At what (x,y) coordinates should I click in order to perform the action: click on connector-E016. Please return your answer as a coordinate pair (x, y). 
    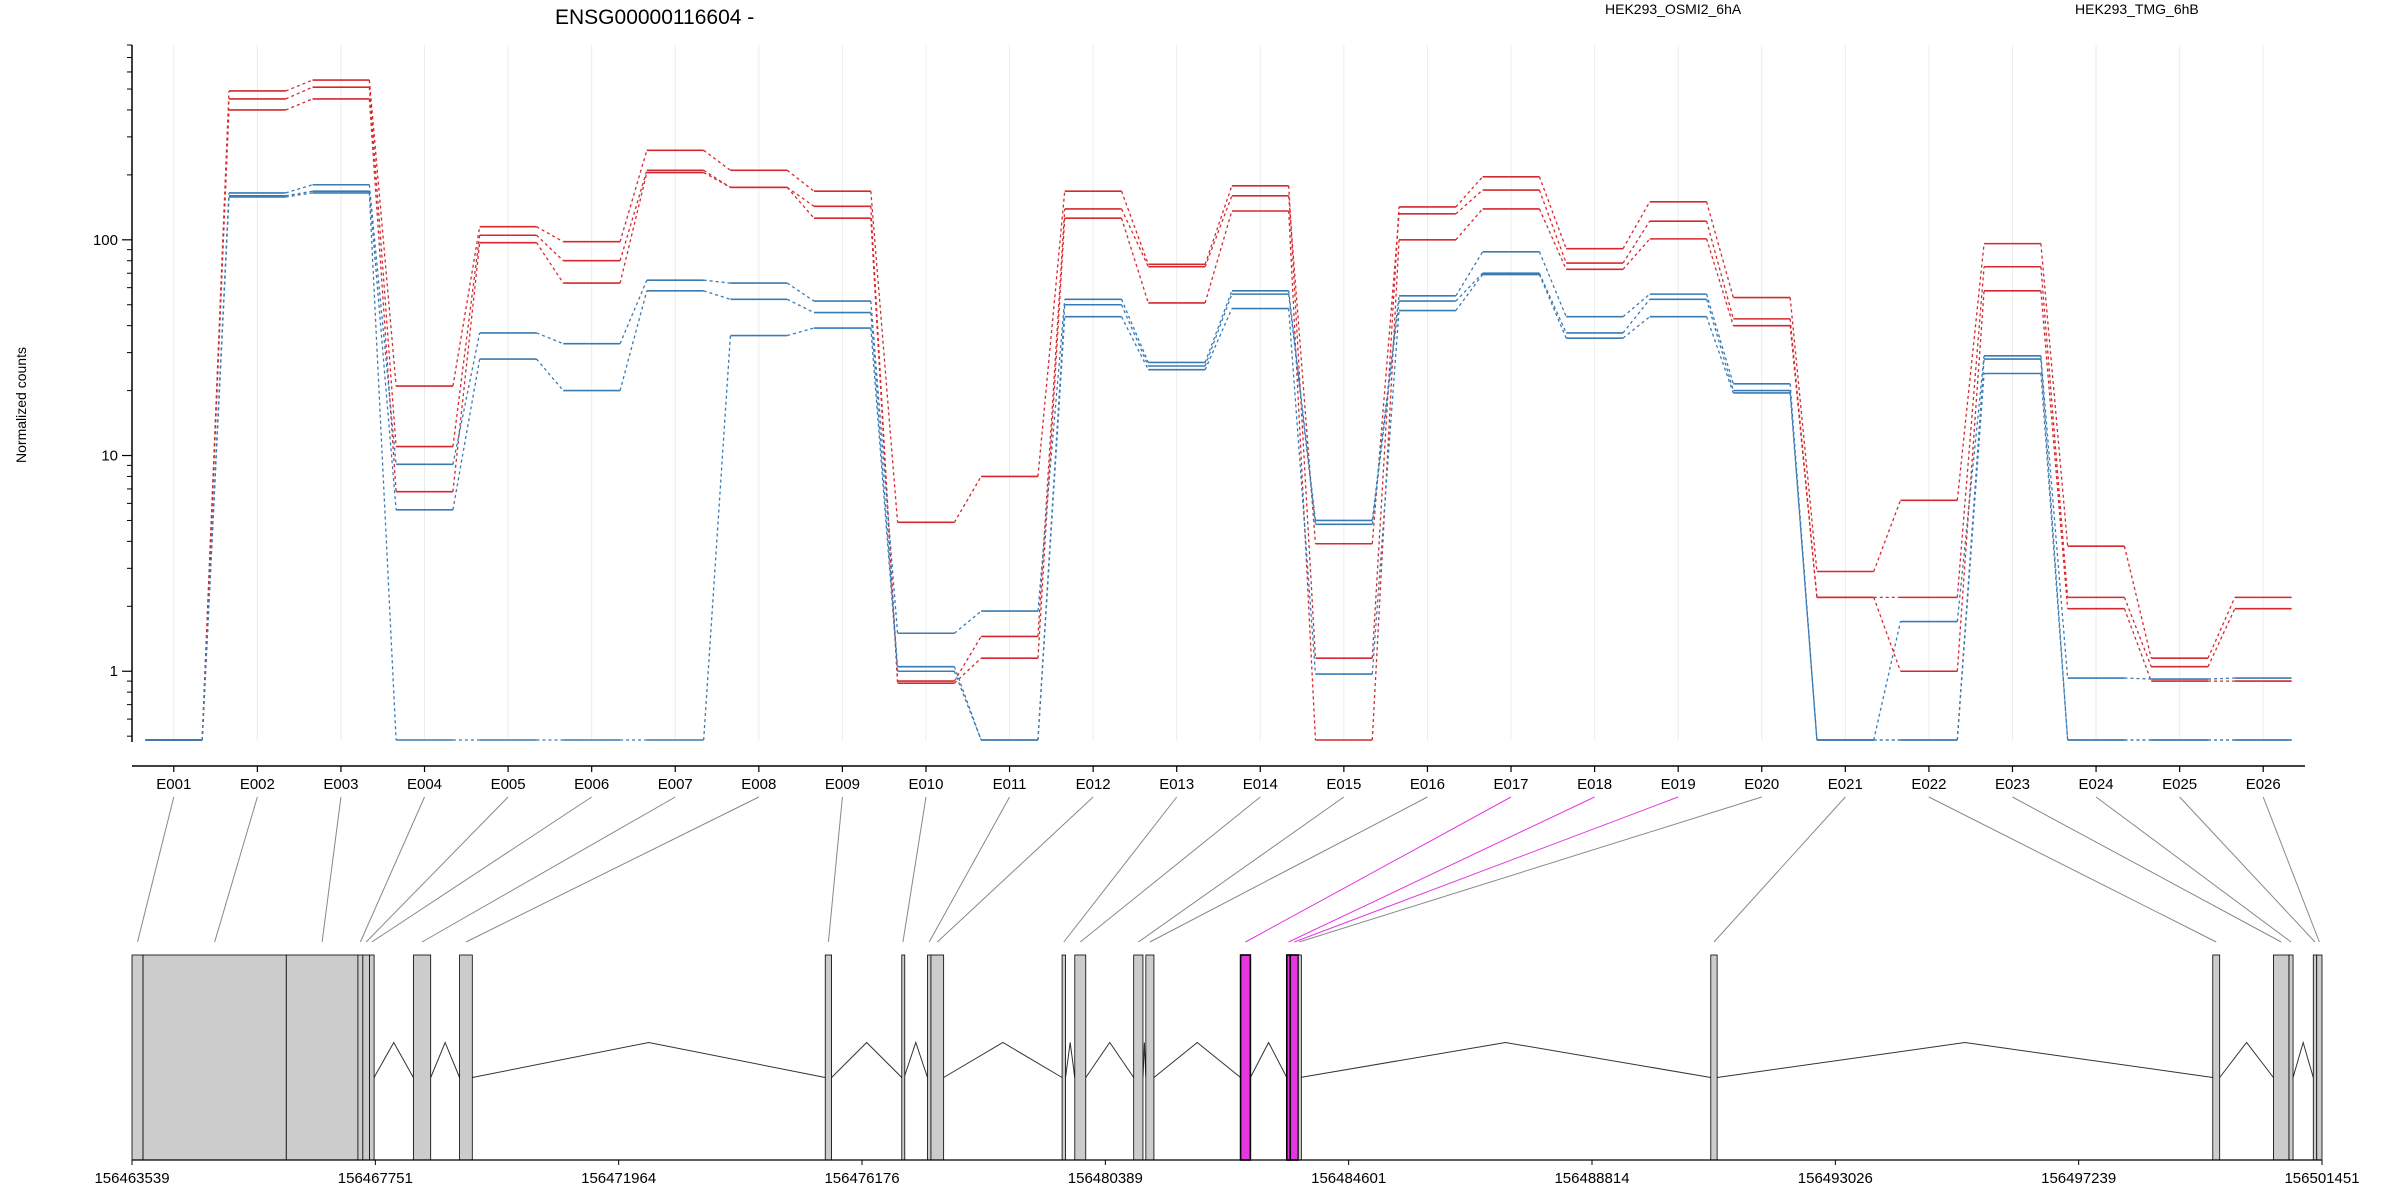
    Looking at the image, I should click on (1288, 869).